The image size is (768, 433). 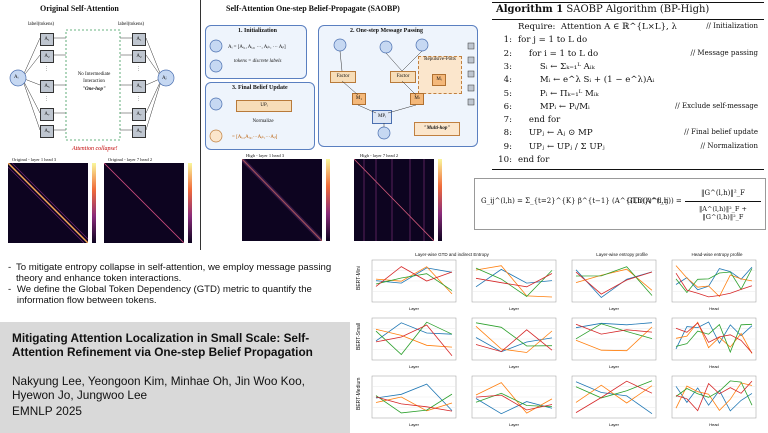 I want to click on algo-title: Algorithm 1 SAOBP Algorithm (BP-High), so click(x=602, y=9).